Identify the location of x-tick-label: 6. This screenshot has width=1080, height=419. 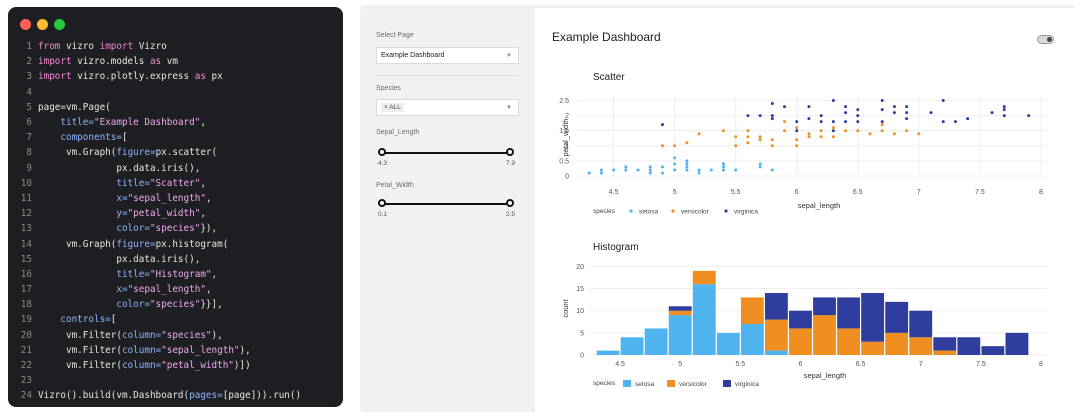
(797, 192).